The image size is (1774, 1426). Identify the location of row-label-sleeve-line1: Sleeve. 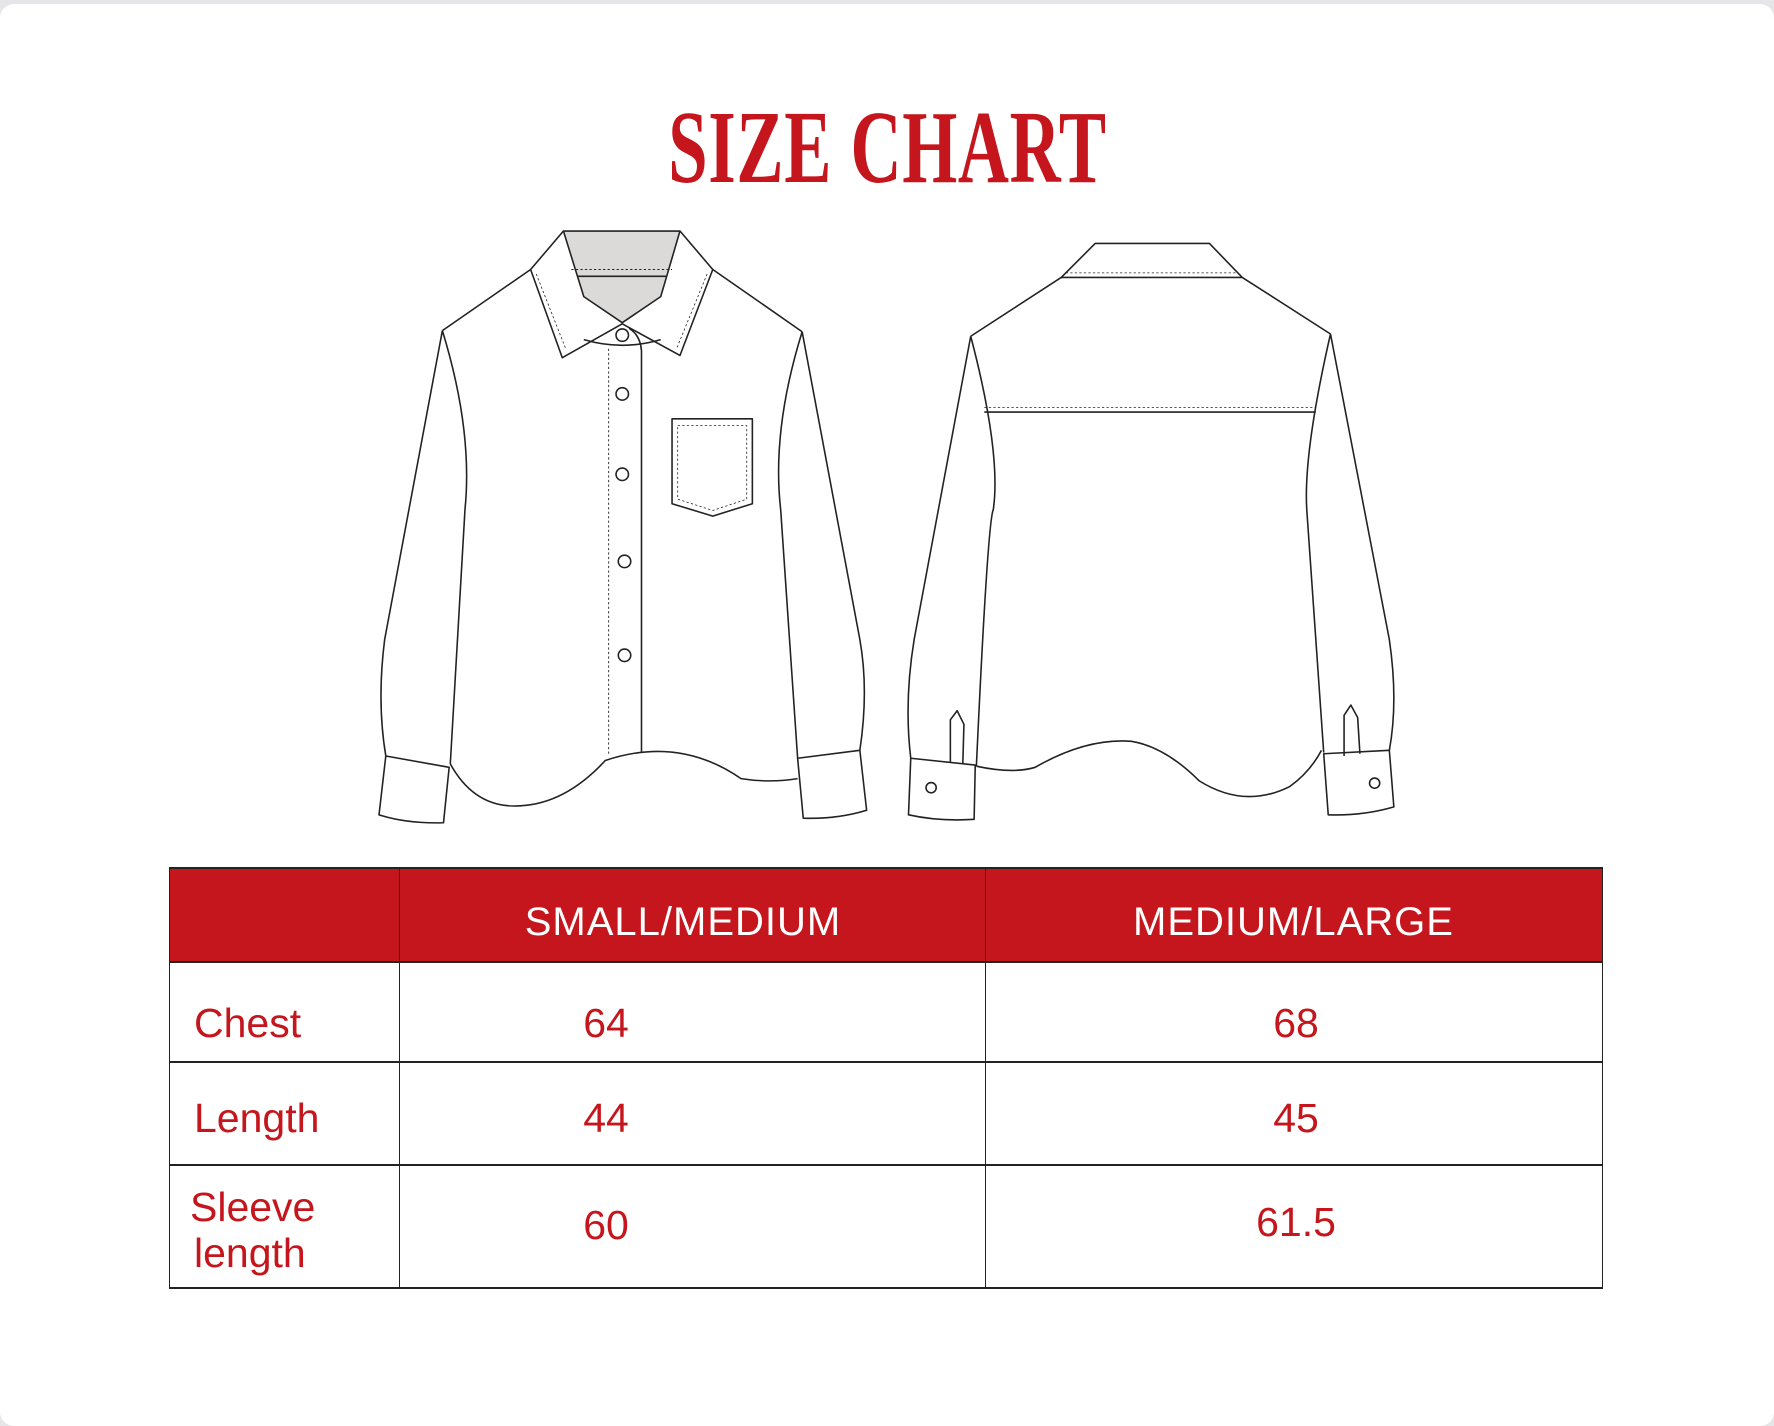
(253, 1207).